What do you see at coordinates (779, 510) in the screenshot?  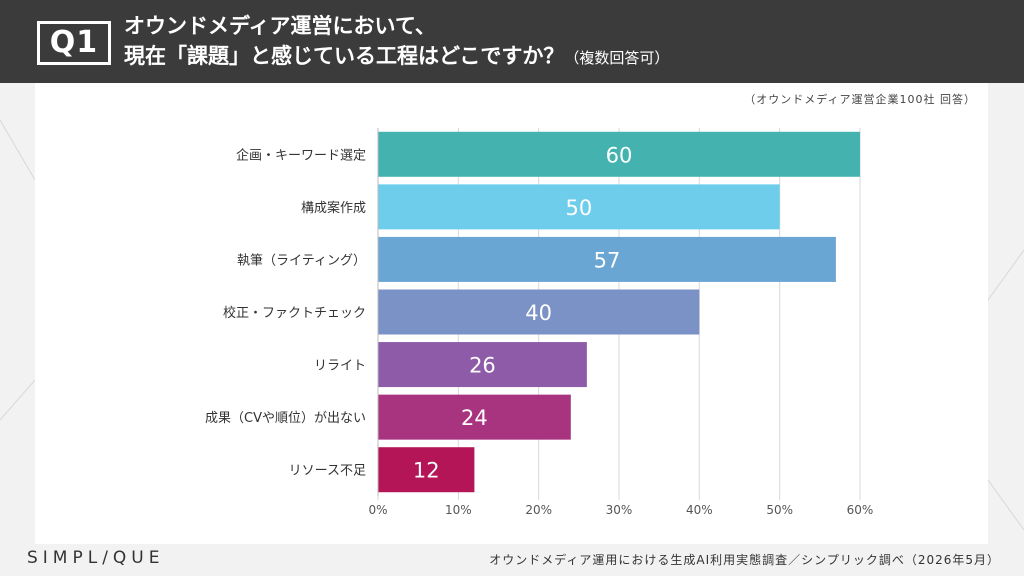 I see `x-tick-label: 50%` at bounding box center [779, 510].